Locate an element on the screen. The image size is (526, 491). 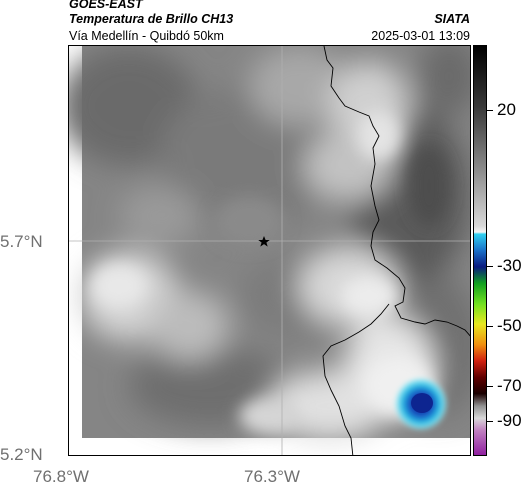
timestamp-label: 2025-03-01 13:09 is located at coordinates (420, 36).